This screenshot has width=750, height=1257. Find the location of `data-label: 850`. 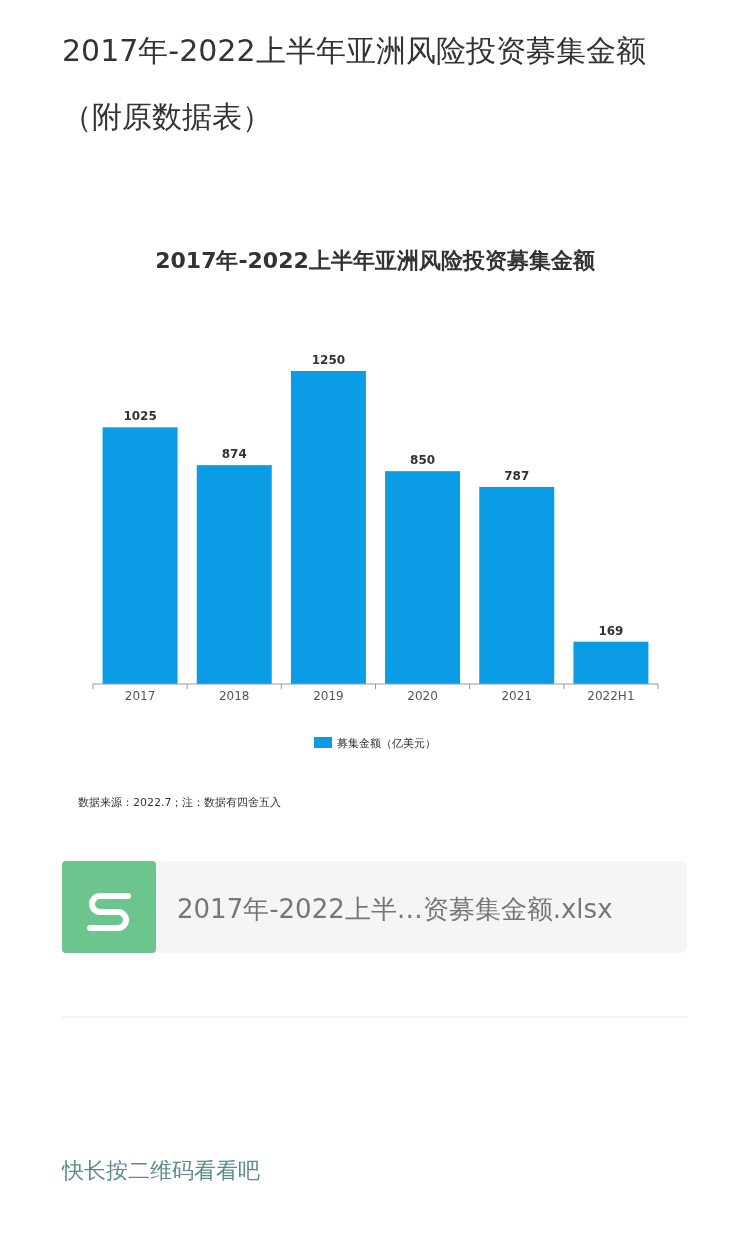

data-label: 850 is located at coordinates (423, 460).